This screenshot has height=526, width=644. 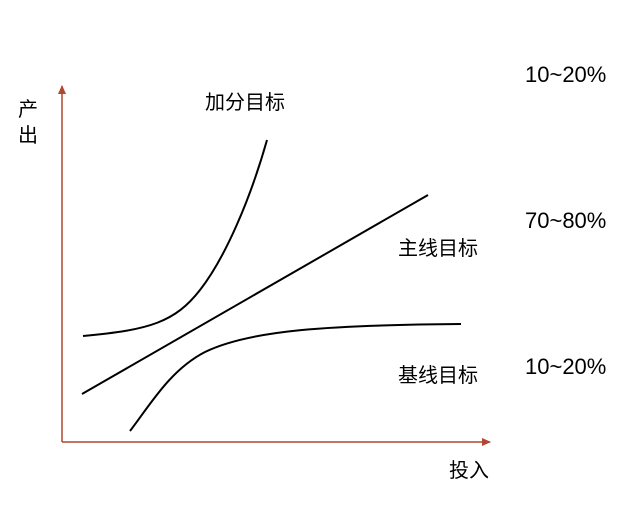 I want to click on bonus-target-label: 加分目标, so click(x=245, y=102).